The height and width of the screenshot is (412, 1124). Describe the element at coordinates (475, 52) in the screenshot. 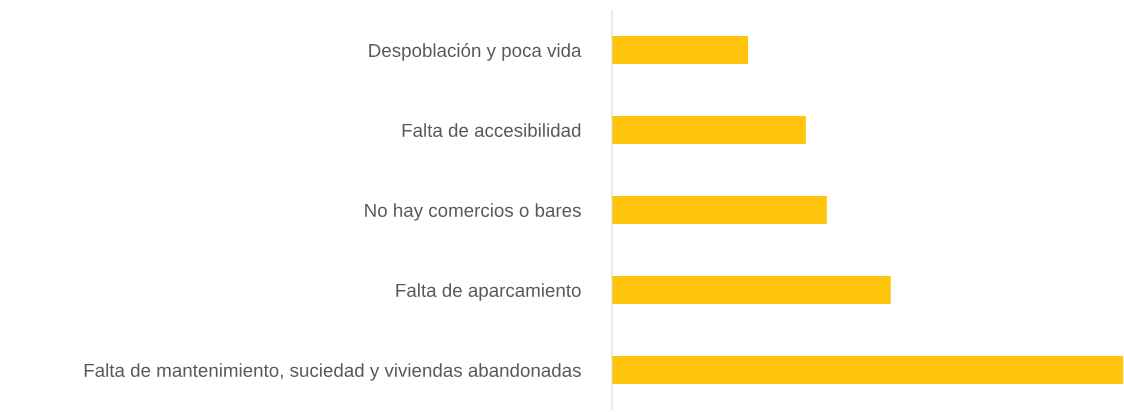

I see `y-tick-label: Despoblación y poca vida` at that location.